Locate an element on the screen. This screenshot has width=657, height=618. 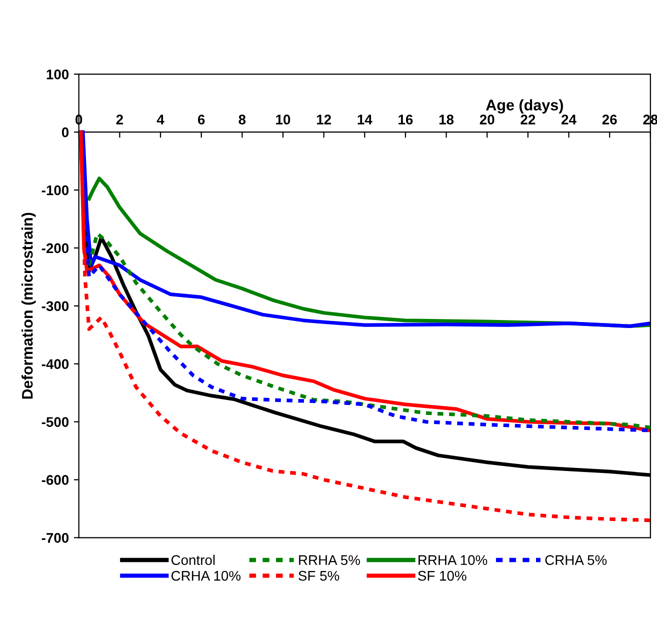
y-tick-label: -200 is located at coordinates (55, 248).